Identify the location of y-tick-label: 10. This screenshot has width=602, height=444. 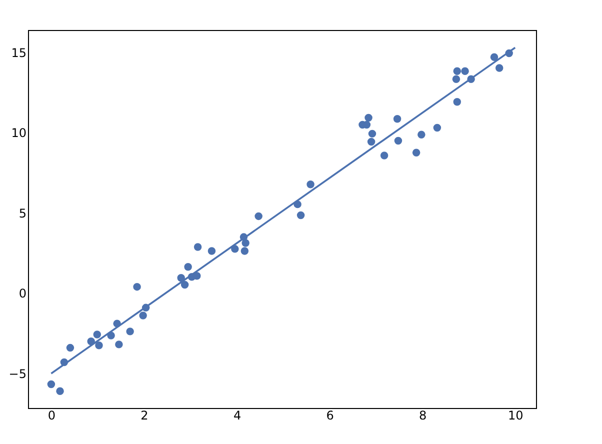
(18, 133).